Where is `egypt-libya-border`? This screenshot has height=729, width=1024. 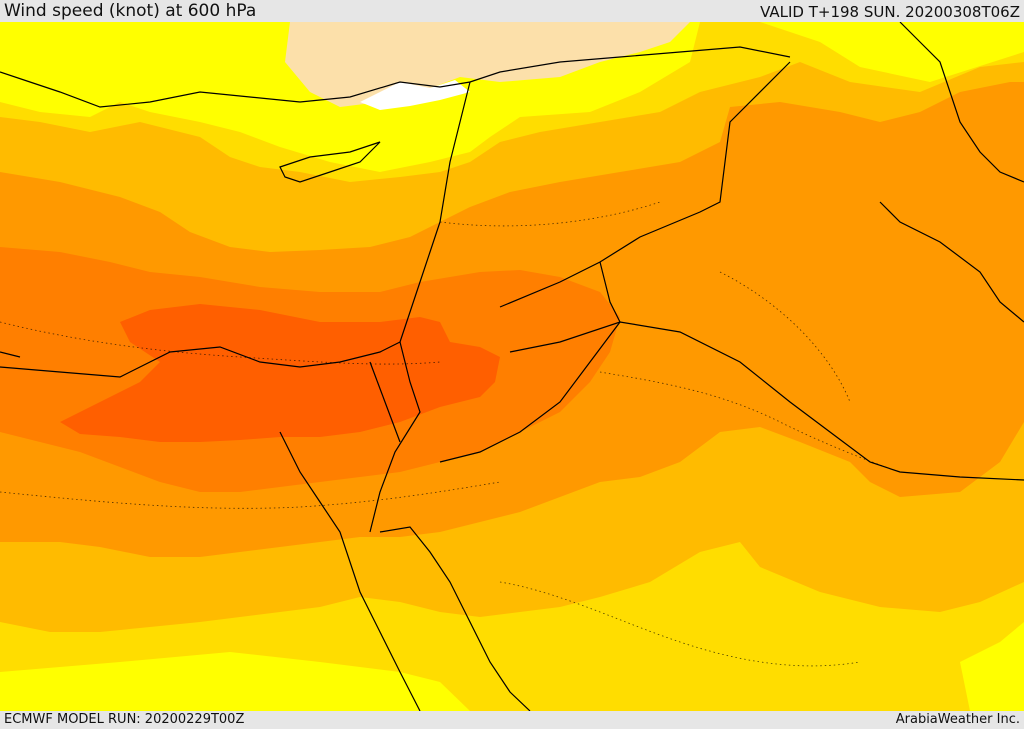
egypt-libya-border is located at coordinates (10, 354).